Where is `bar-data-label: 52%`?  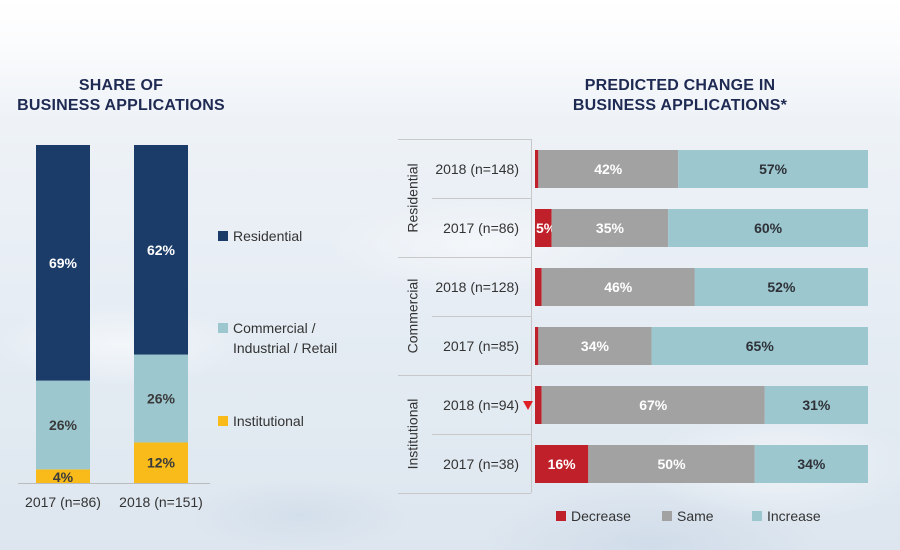 bar-data-label: 52% is located at coordinates (781, 287).